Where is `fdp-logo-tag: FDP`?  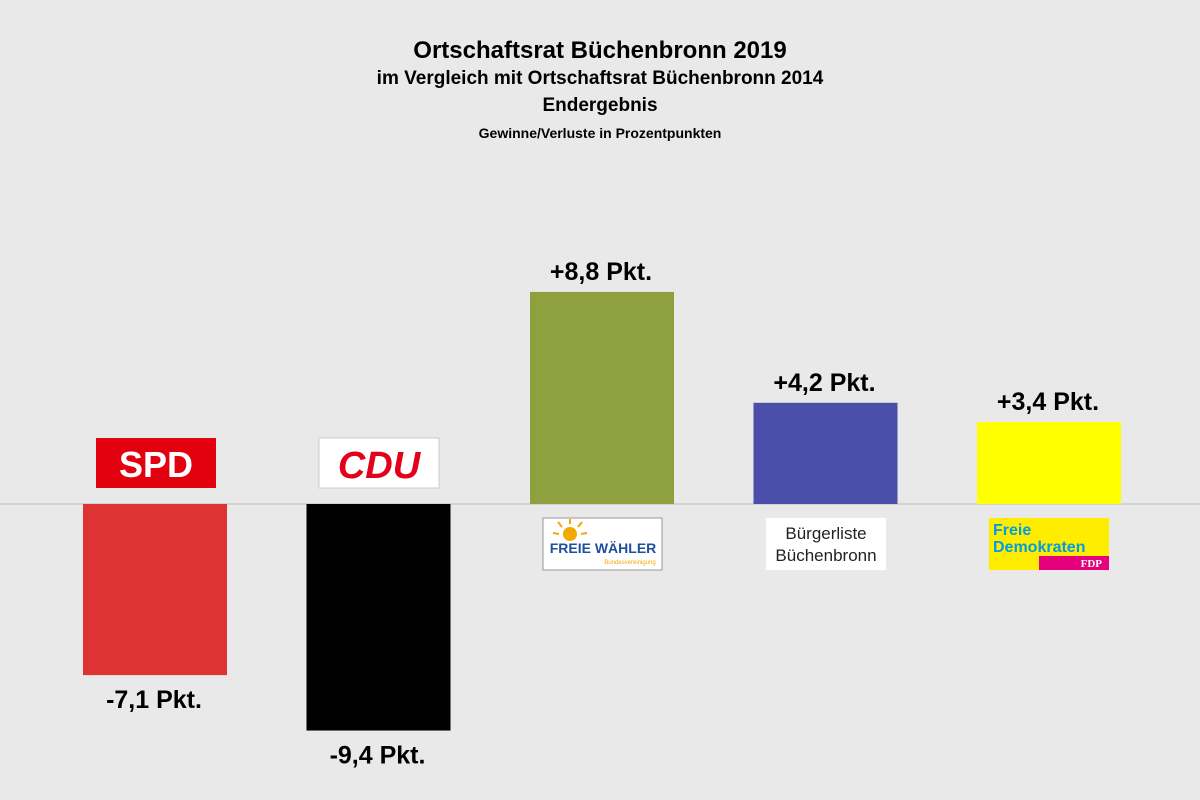 fdp-logo-tag: FDP is located at coordinates (1092, 564).